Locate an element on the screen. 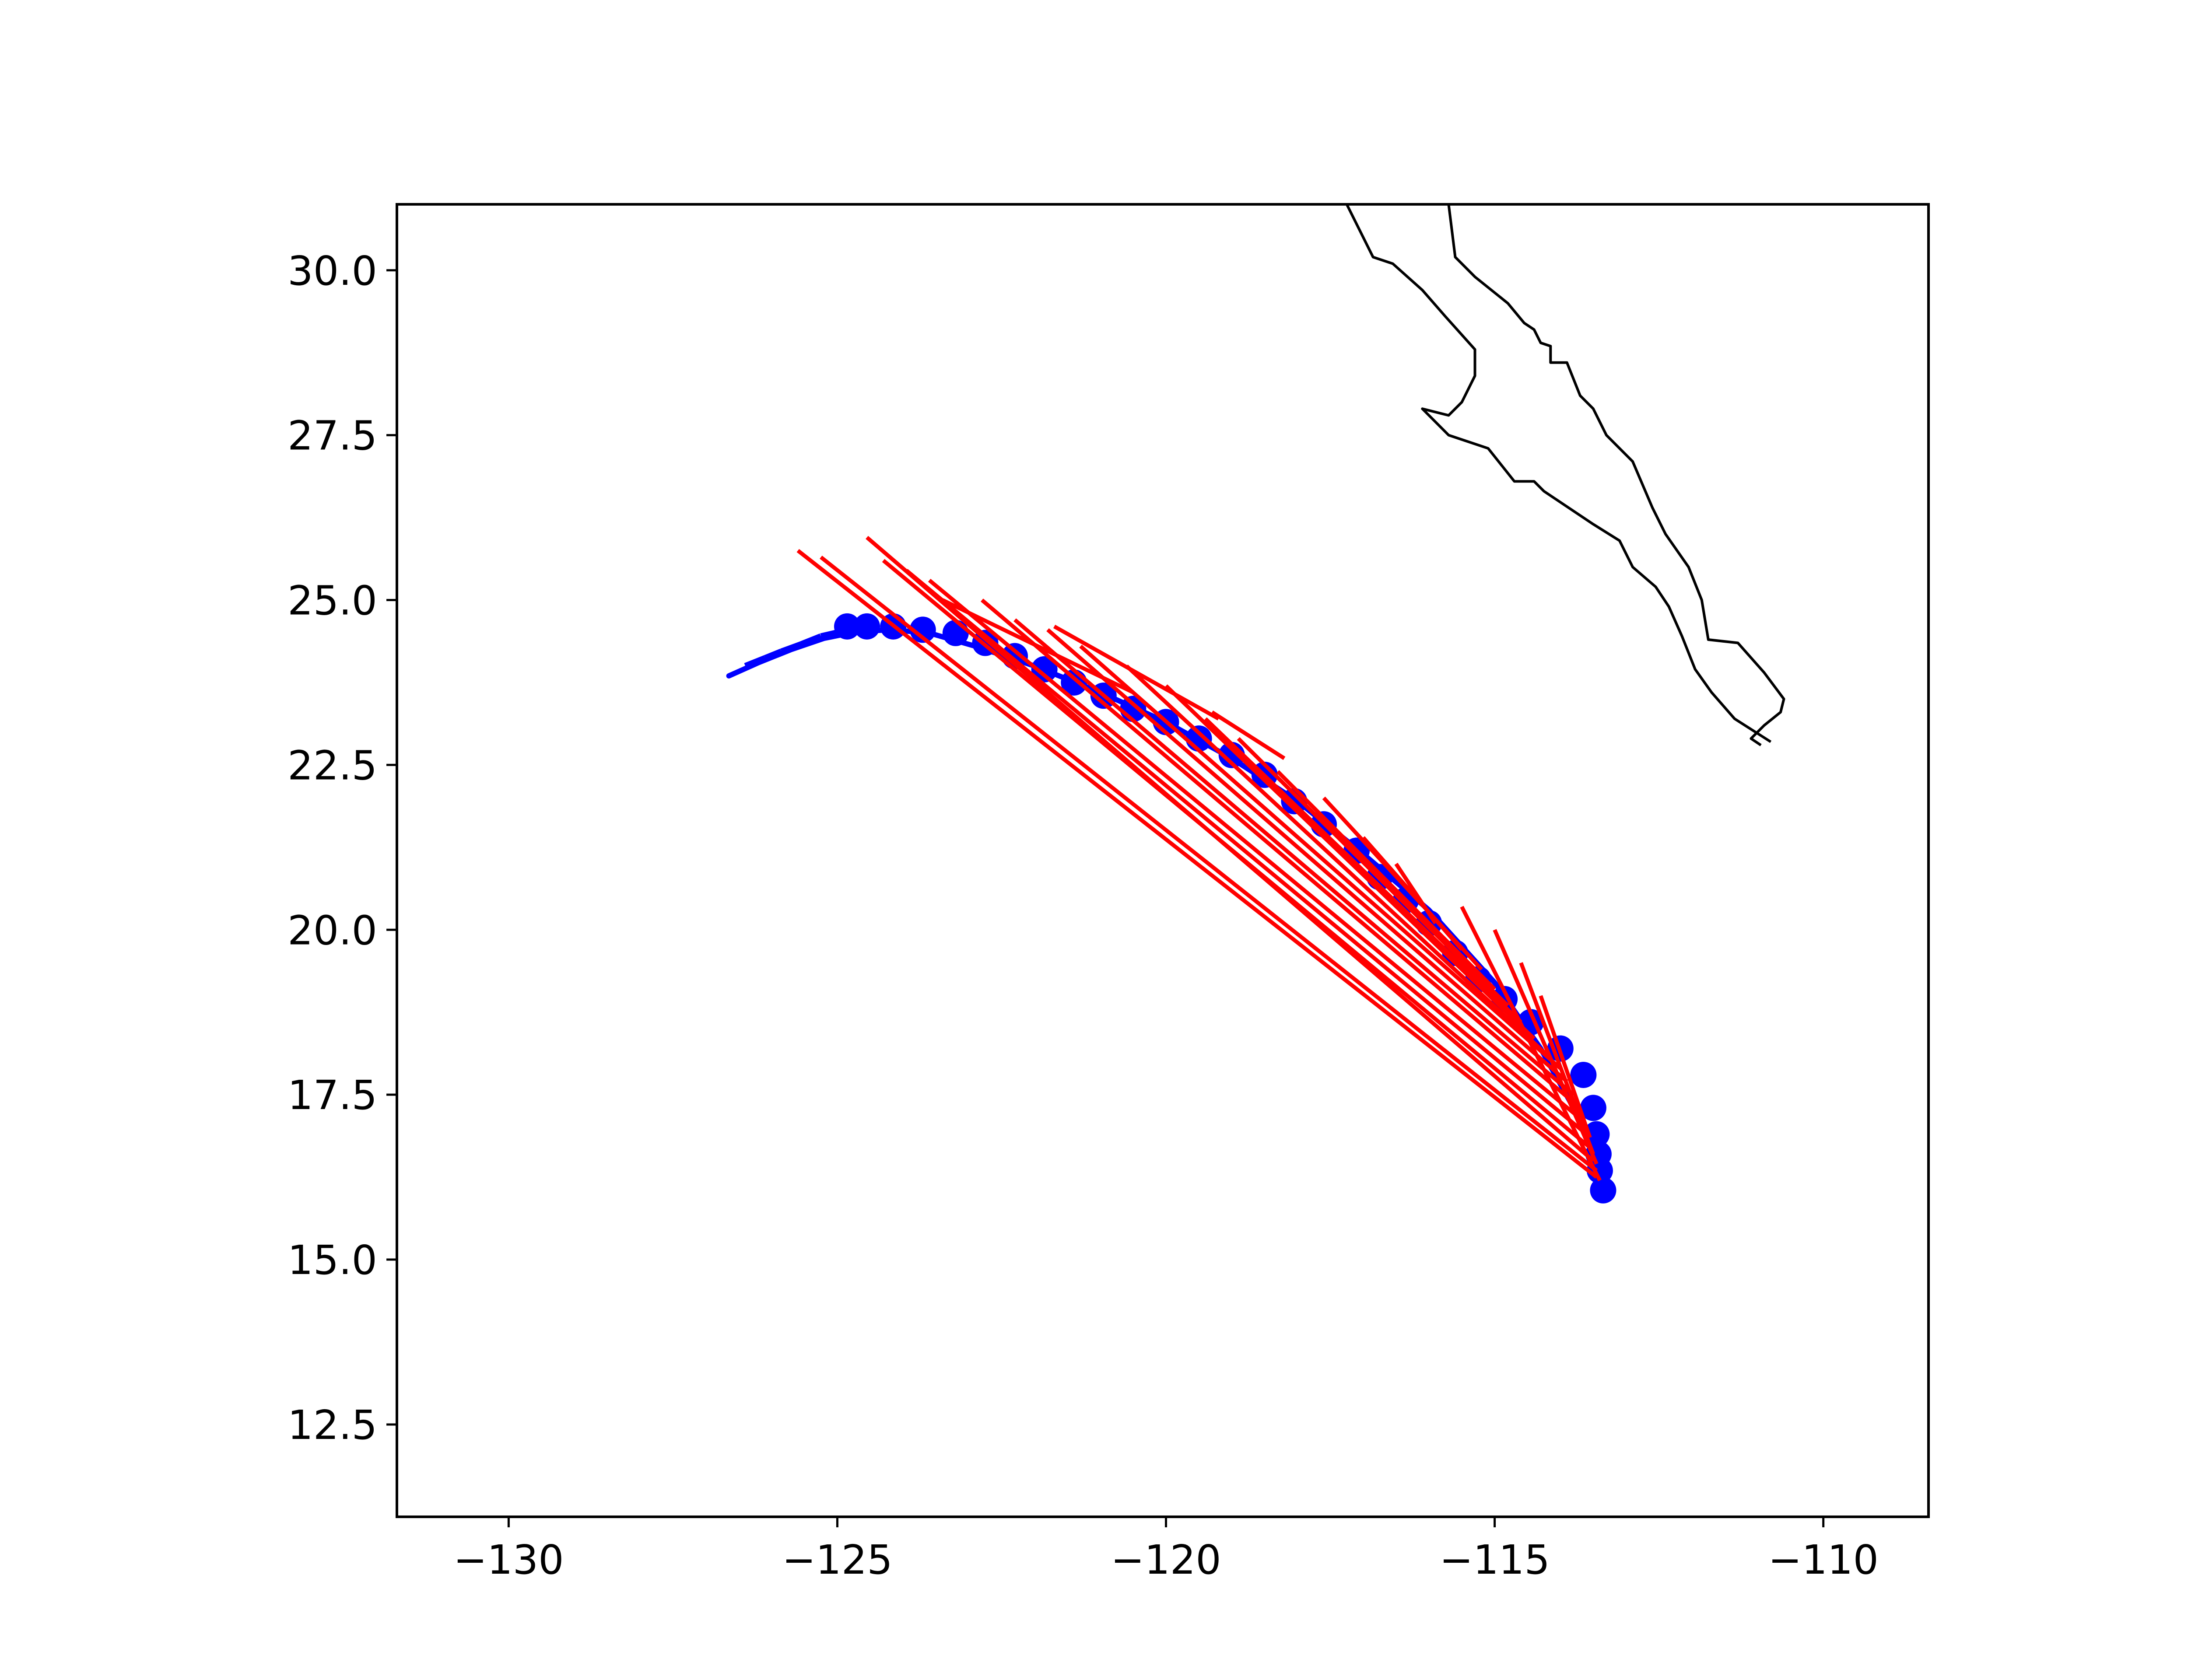 The image size is (2188, 1680). x-tick-label: −110 is located at coordinates (1823, 1559).